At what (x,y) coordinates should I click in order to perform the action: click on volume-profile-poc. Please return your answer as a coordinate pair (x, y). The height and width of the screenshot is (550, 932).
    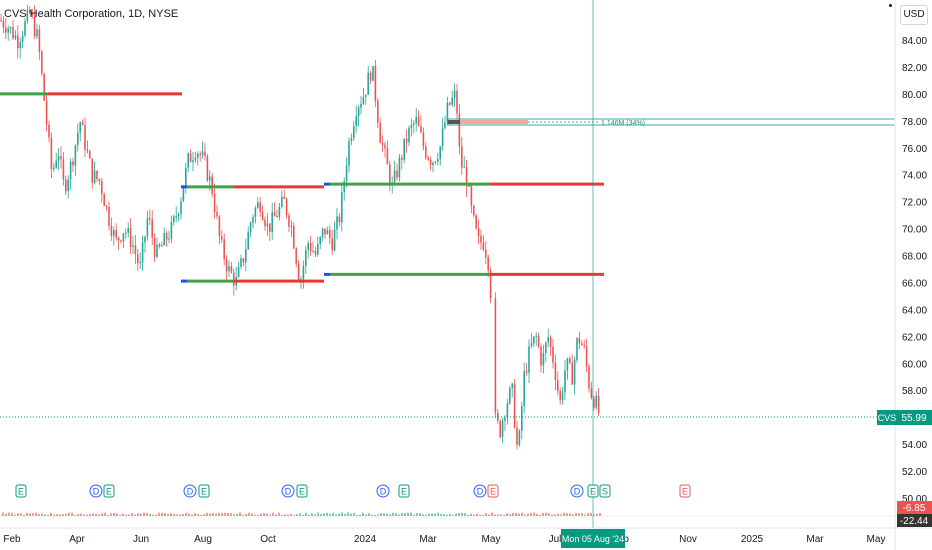
    Looking at the image, I should click on (454, 122).